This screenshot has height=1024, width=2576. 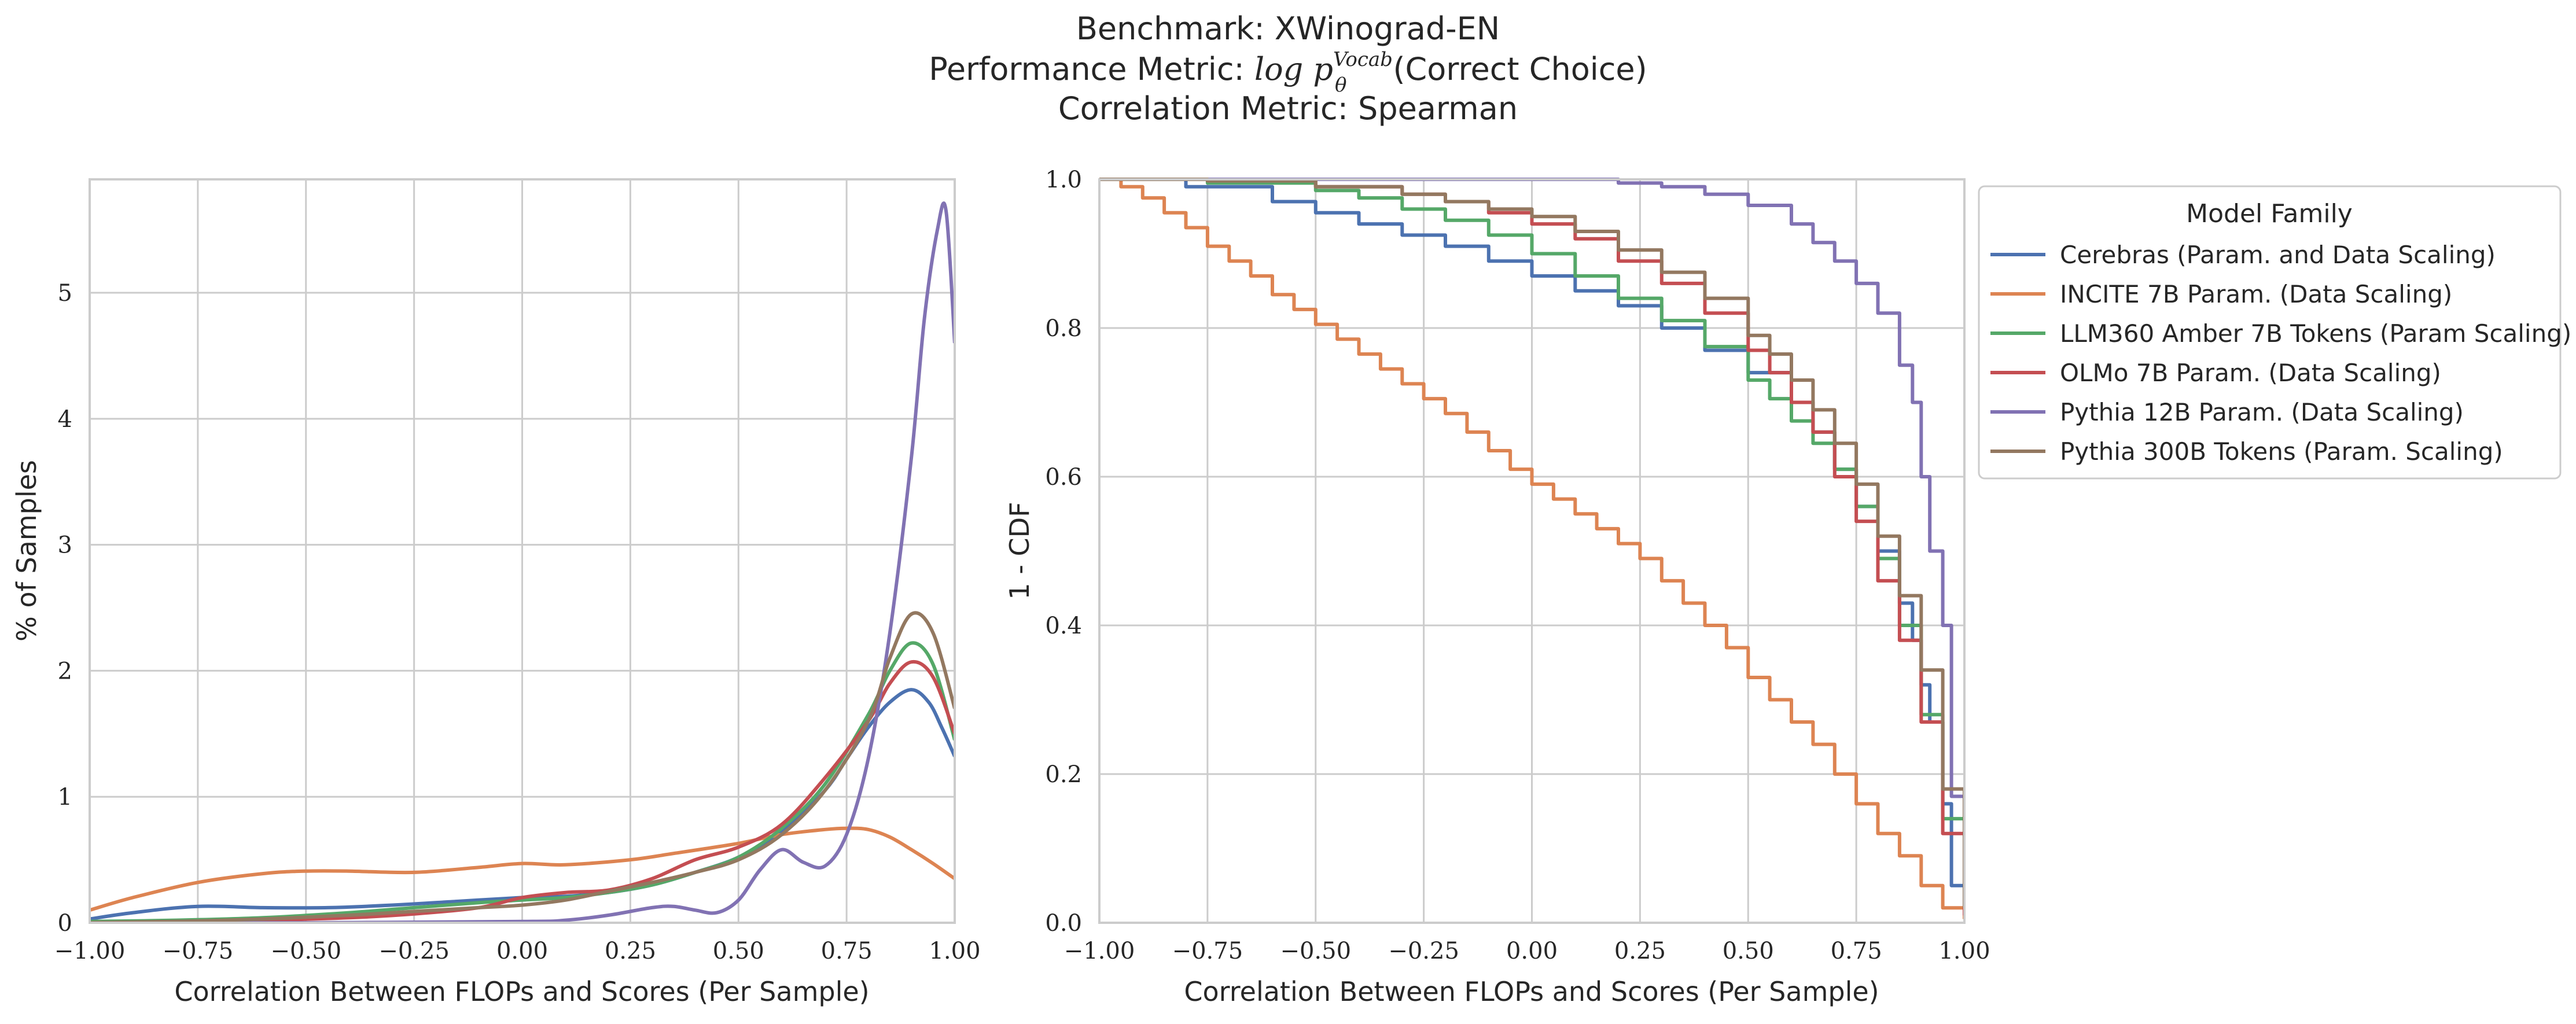 I want to click on cdf-x-ticks: −1.00 −0.75 −0.50 −0.25 0.00 0.25 0.50 0.75 1.00, so click(x=1527, y=951).